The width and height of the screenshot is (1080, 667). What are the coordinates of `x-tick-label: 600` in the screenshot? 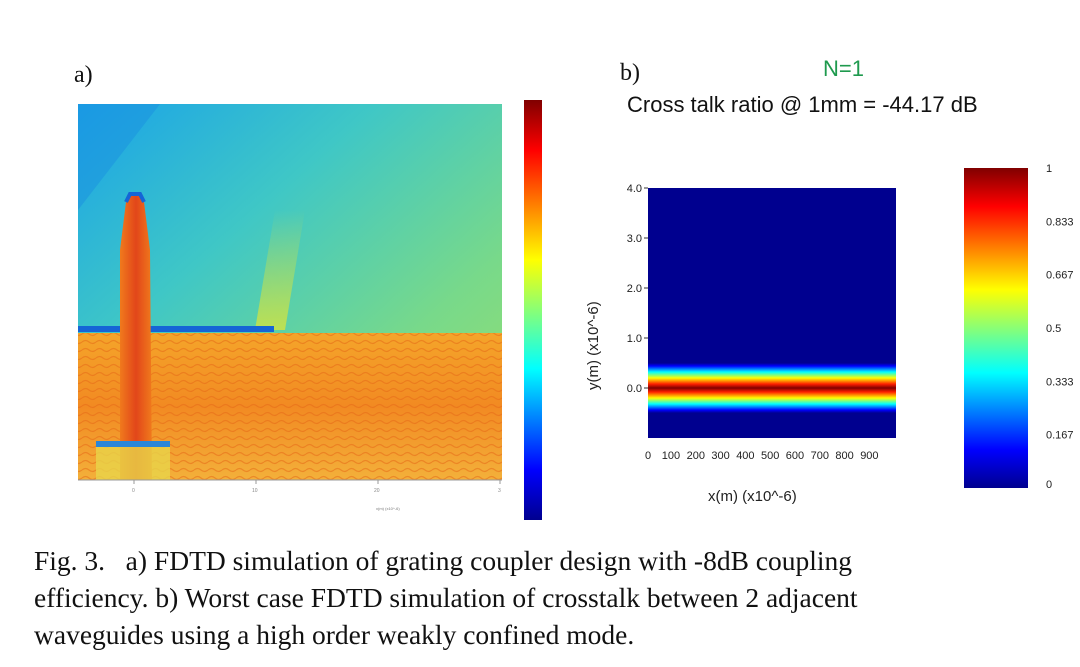 It's located at (795, 456).